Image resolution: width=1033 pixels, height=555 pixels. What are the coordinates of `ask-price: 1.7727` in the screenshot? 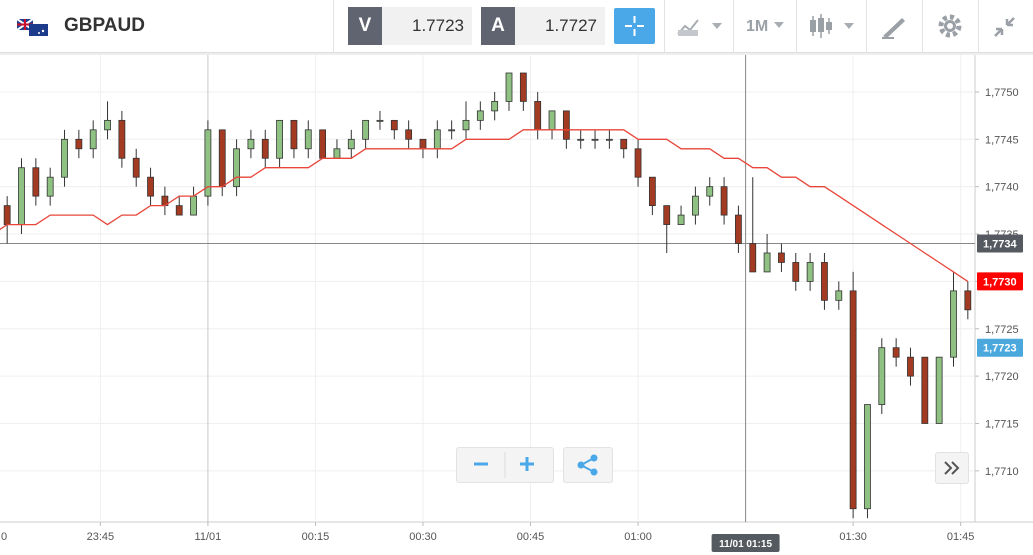 It's located at (560, 26).